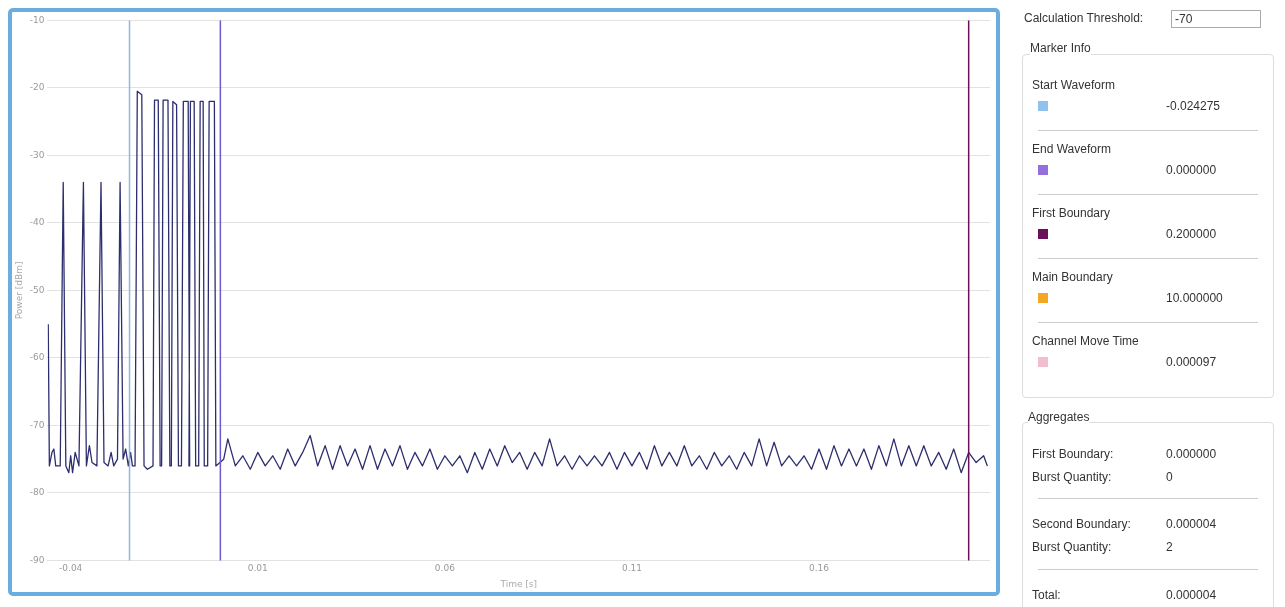 Image resolution: width=1285 pixels, height=607 pixels. Describe the element at coordinates (1193, 106) in the screenshot. I see `text: -0.024275` at that location.